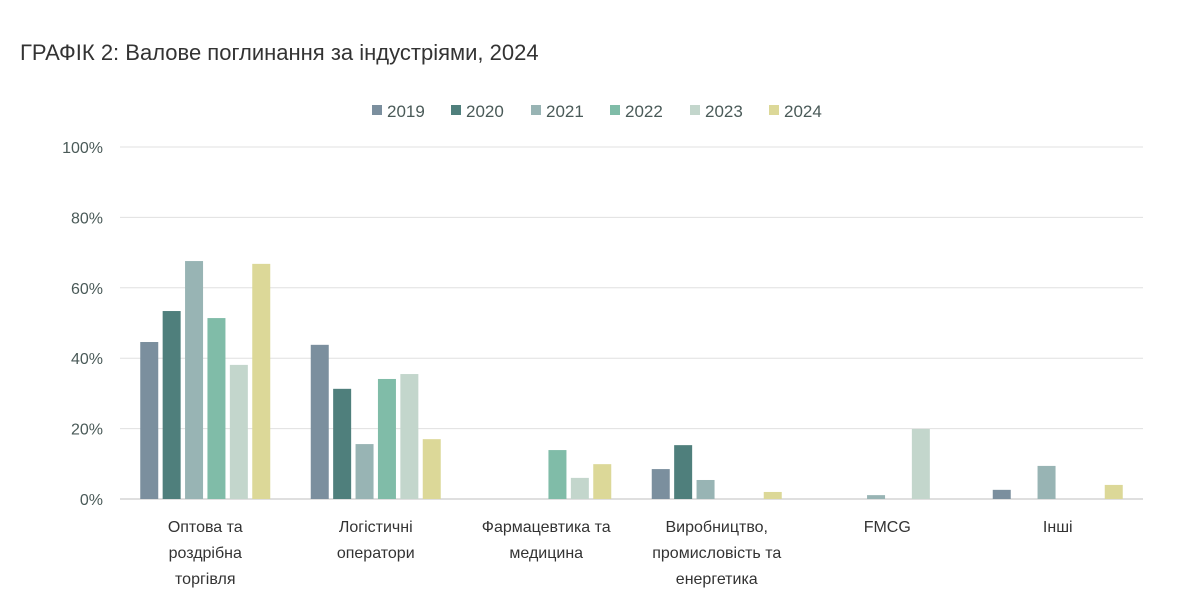  What do you see at coordinates (615, 110) in the screenshot?
I see `legend-swatch-2022` at bounding box center [615, 110].